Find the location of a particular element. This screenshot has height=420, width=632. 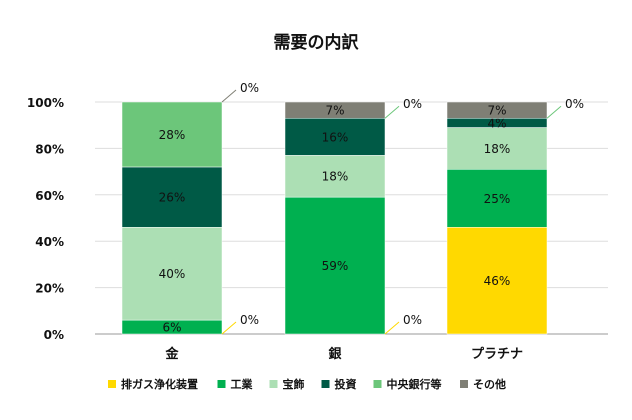

y-tick-label: 100% is located at coordinates (45, 103).